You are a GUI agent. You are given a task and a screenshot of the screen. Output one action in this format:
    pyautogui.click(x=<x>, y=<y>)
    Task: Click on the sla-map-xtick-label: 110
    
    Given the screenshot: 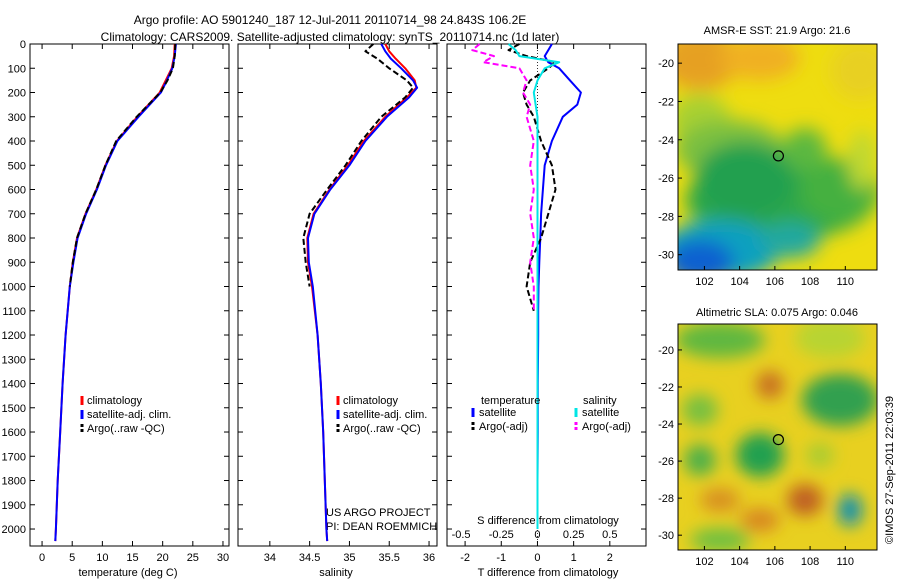 What is the action you would take?
    pyautogui.click(x=846, y=562)
    